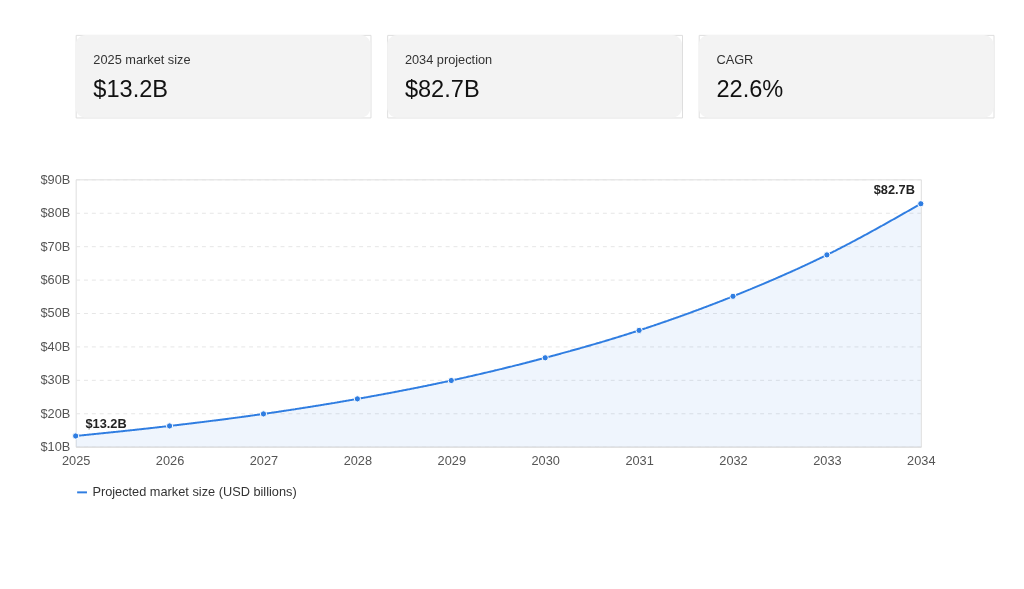 The width and height of the screenshot is (1024, 589). Describe the element at coordinates (55, 179) in the screenshot. I see `y-tick-label: $90B` at that location.